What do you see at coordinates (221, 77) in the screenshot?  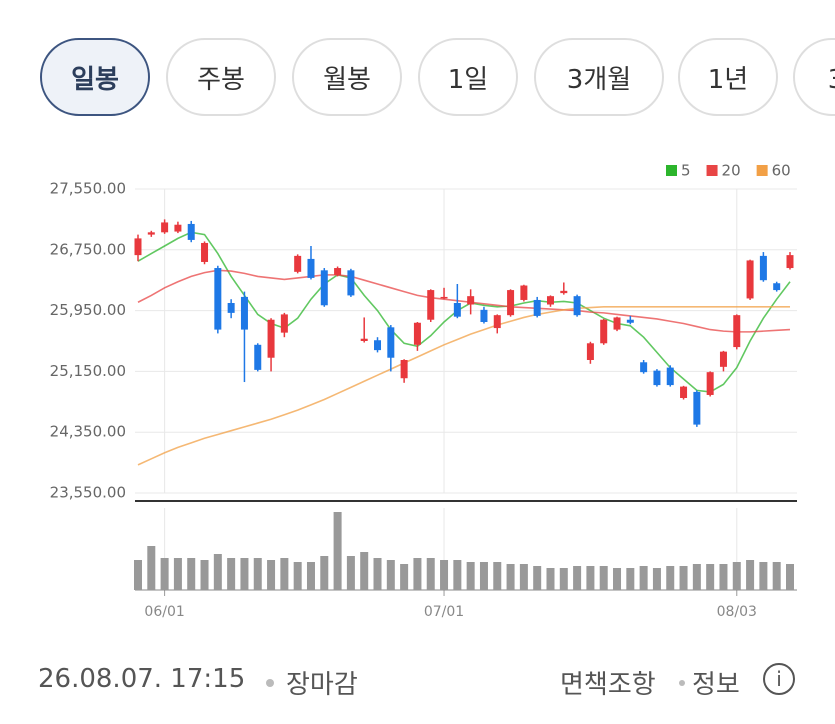 I see `period-tab: 주봉` at bounding box center [221, 77].